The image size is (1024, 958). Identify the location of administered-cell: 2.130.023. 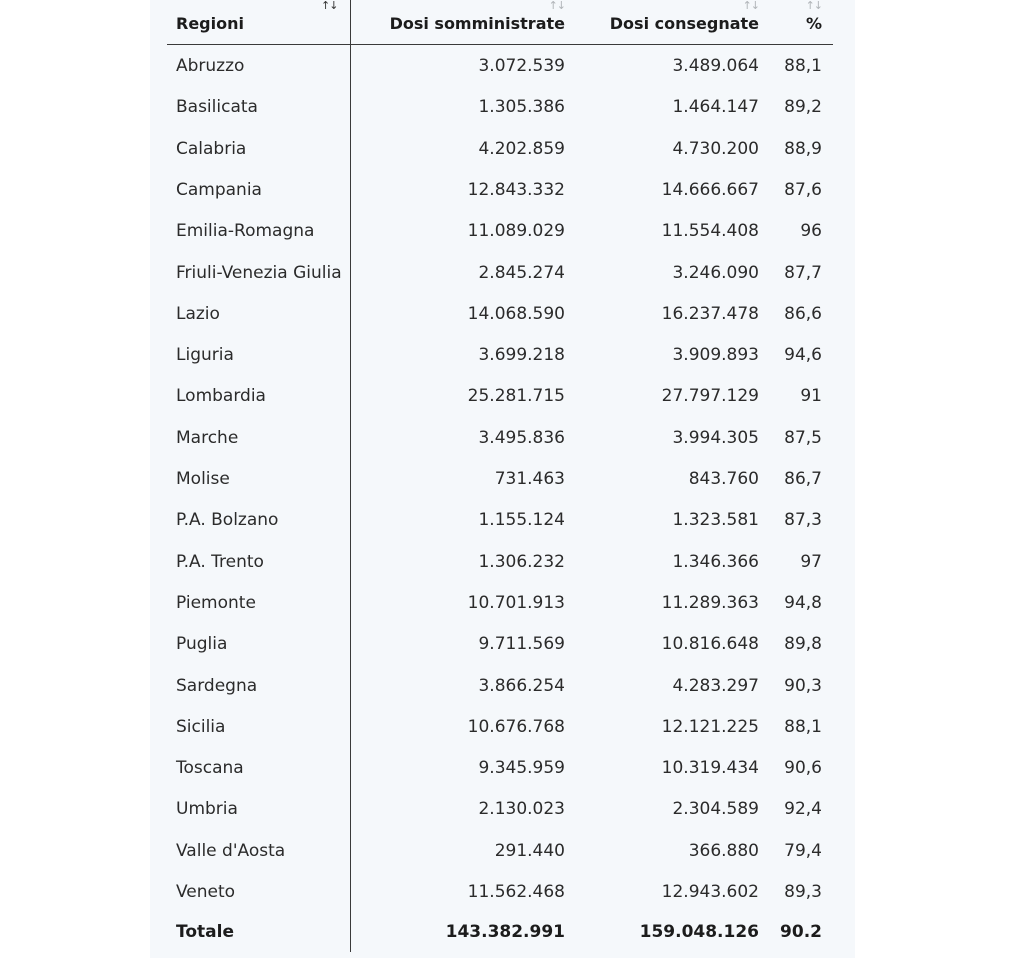
(521, 809).